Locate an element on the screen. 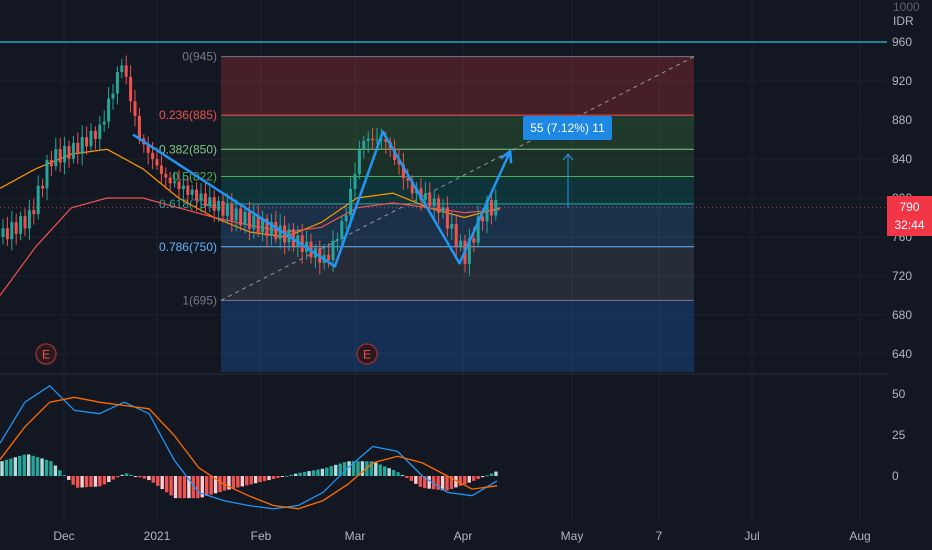 The image size is (932, 550). macd-pane is located at coordinates (249, 447).